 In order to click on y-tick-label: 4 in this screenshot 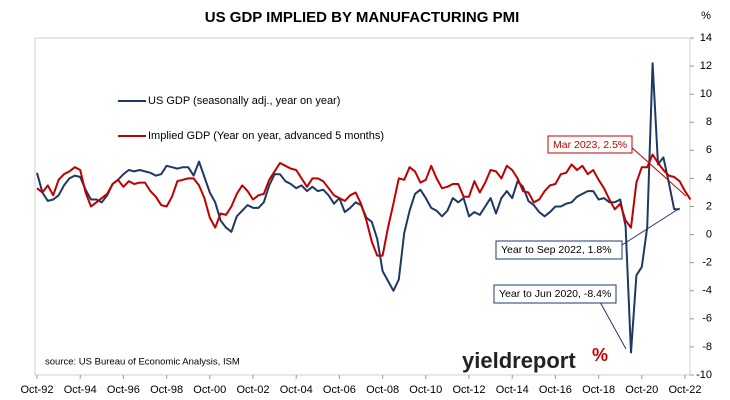, I will do `click(709, 178)`.